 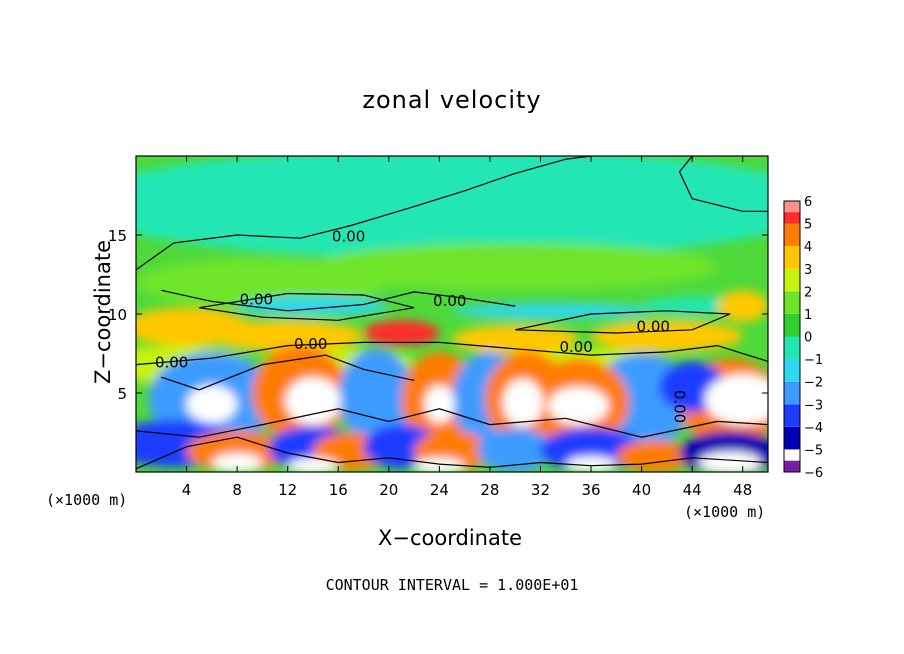 I want to click on x-tick-label: 36, so click(x=590, y=490).